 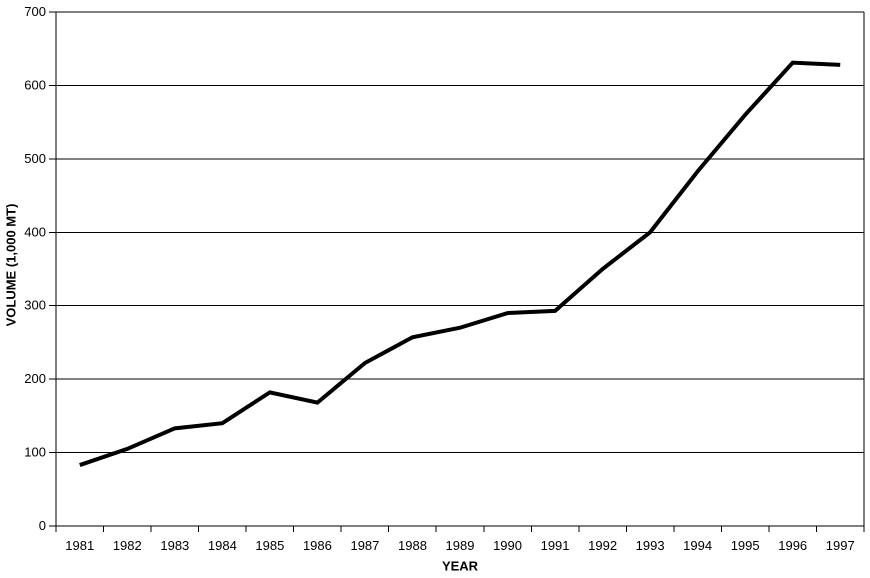 What do you see at coordinates (35, 452) in the screenshot?
I see `y-tick-label: 100` at bounding box center [35, 452].